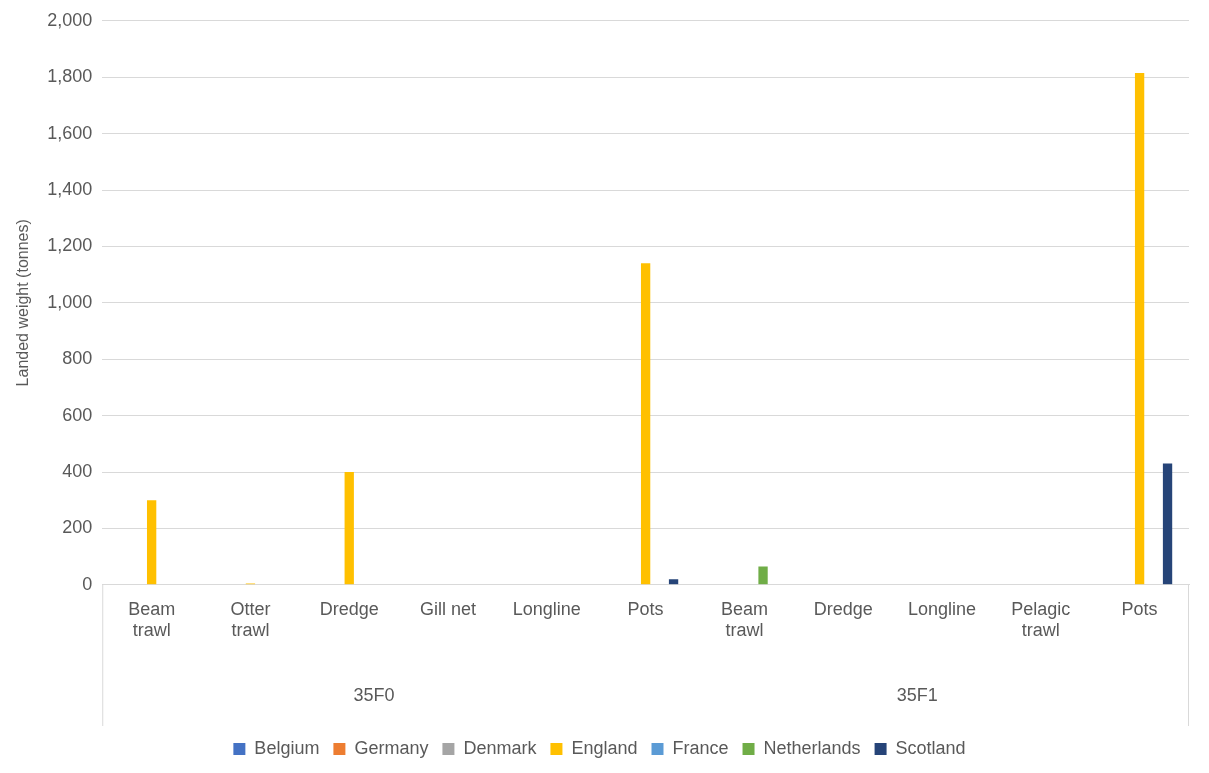  What do you see at coordinates (700, 747) in the screenshot?
I see `legend-label: France` at bounding box center [700, 747].